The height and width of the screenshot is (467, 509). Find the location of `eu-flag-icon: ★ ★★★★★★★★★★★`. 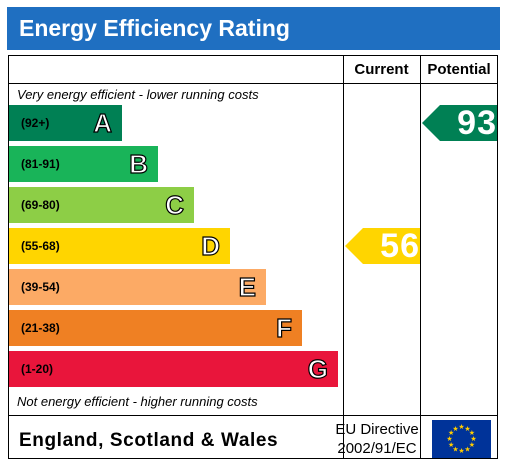

eu-flag-icon: ★ ★★★★★★★★★★★ is located at coordinates (461, 439).